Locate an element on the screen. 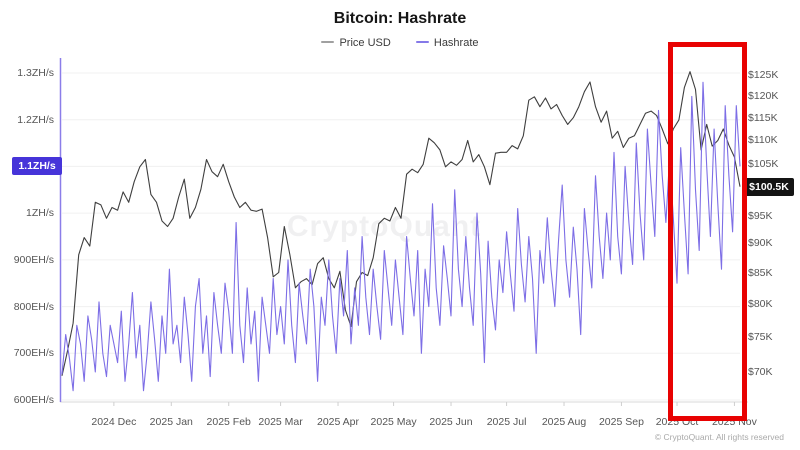  y-left-tick-label: 1.2ZH/s is located at coordinates (35, 119).